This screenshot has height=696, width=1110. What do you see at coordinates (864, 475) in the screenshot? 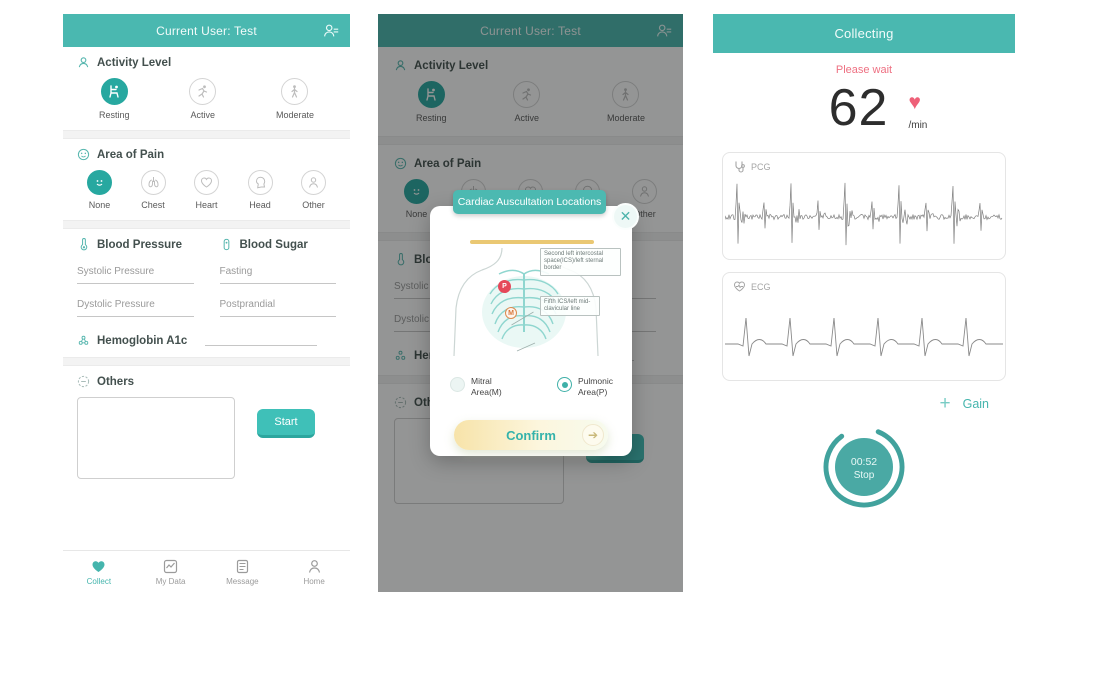
I see `timer-action: Stop` at bounding box center [864, 475].